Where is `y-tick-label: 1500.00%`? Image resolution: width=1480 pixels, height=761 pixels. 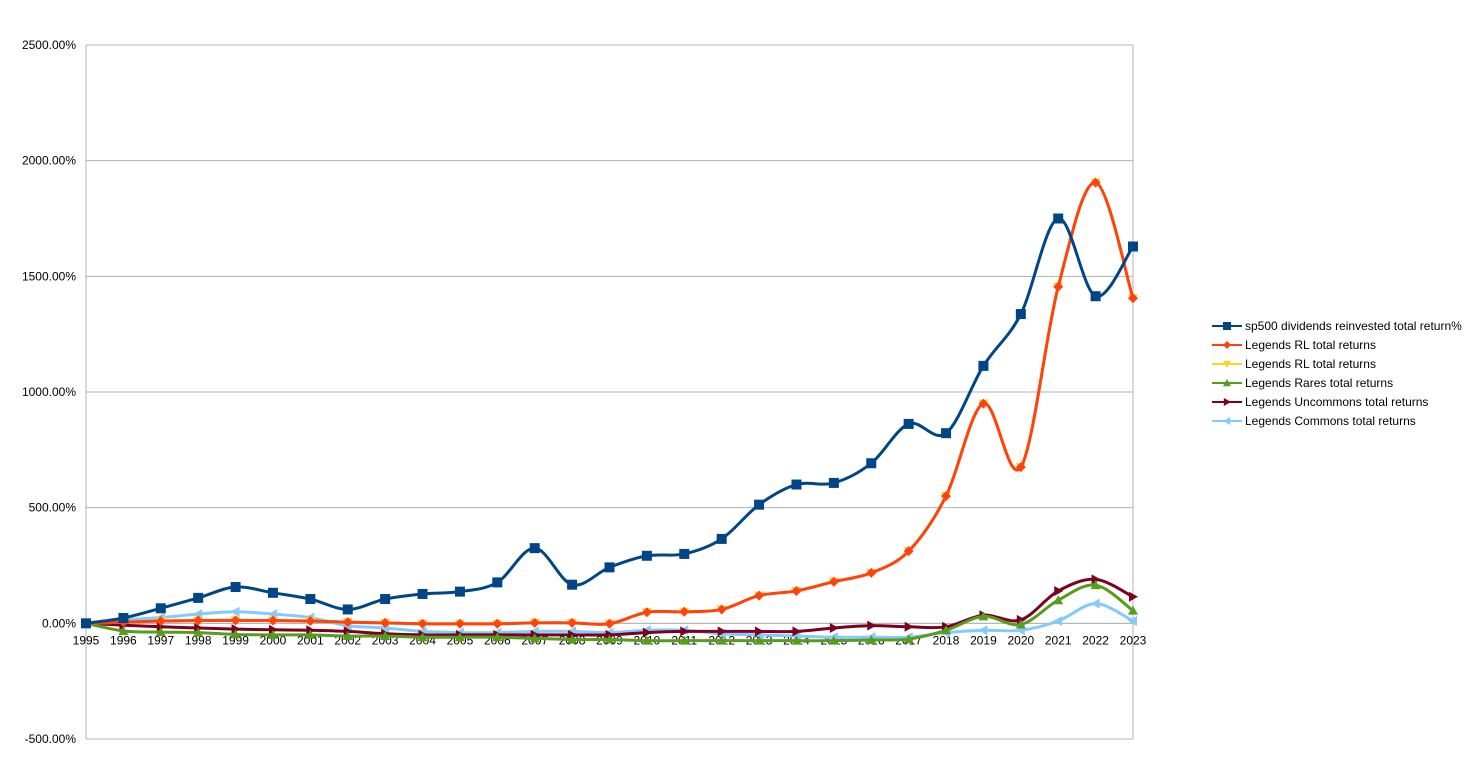 y-tick-label: 1500.00% is located at coordinates (49, 276).